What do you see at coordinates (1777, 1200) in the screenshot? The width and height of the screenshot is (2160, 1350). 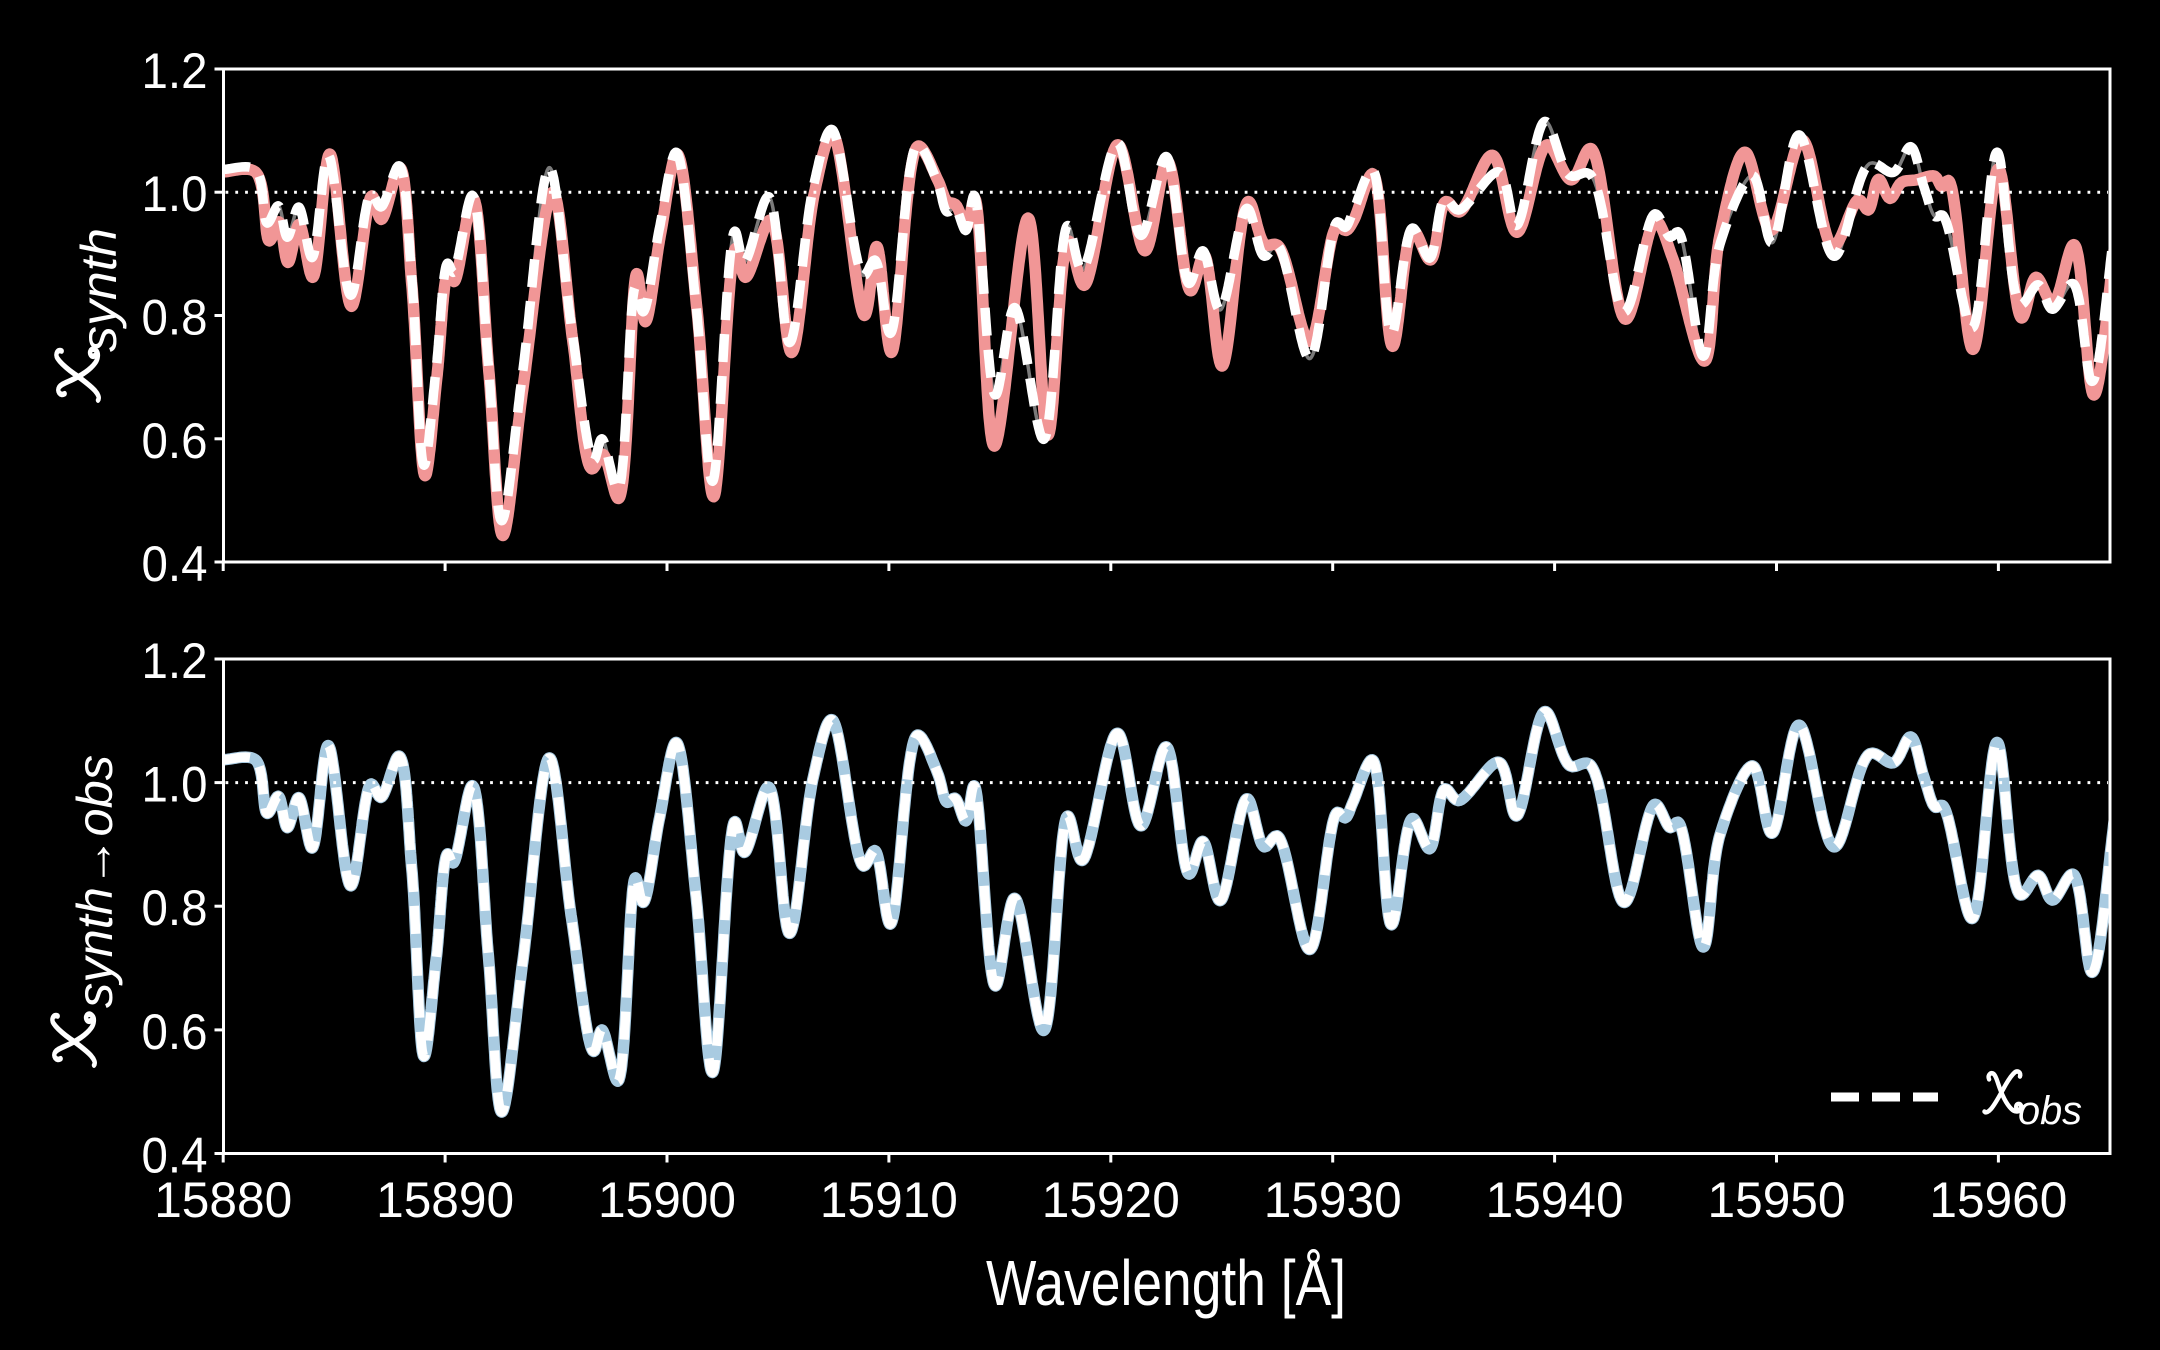 I see `svg-text: 15950` at bounding box center [1777, 1200].